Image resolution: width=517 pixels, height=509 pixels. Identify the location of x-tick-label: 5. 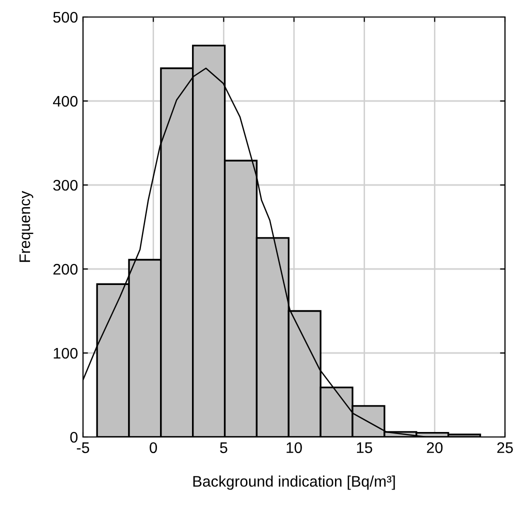
(224, 448).